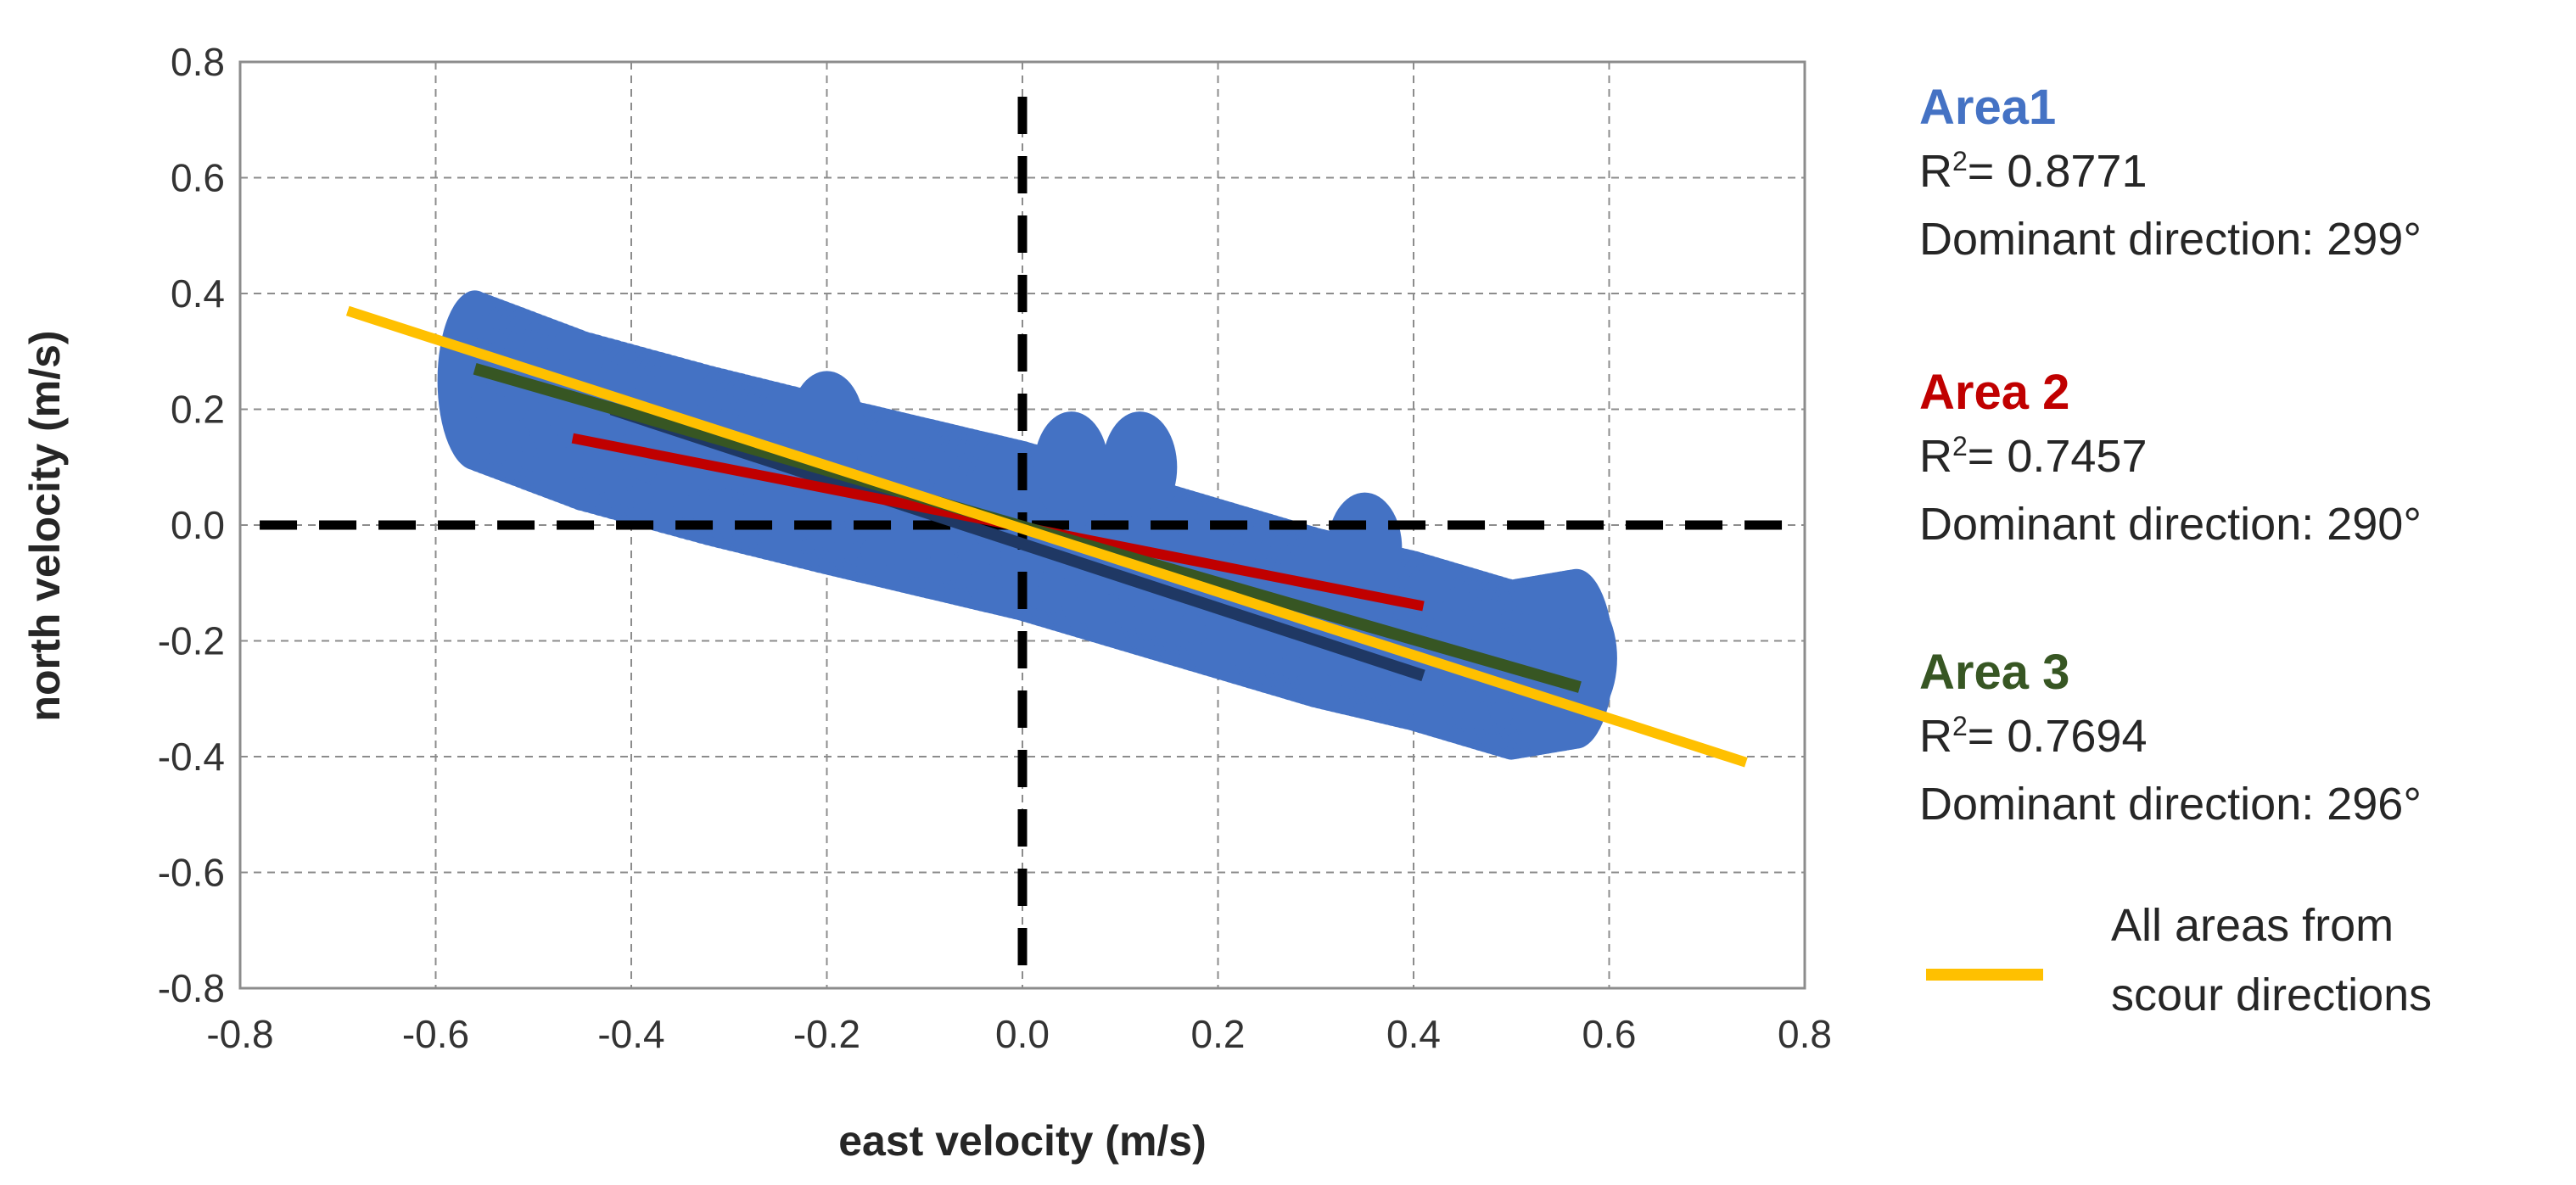 This screenshot has height=1185, width=2576. I want to click on legend-all-areas: All areas from scour directions, so click(2242, 958).